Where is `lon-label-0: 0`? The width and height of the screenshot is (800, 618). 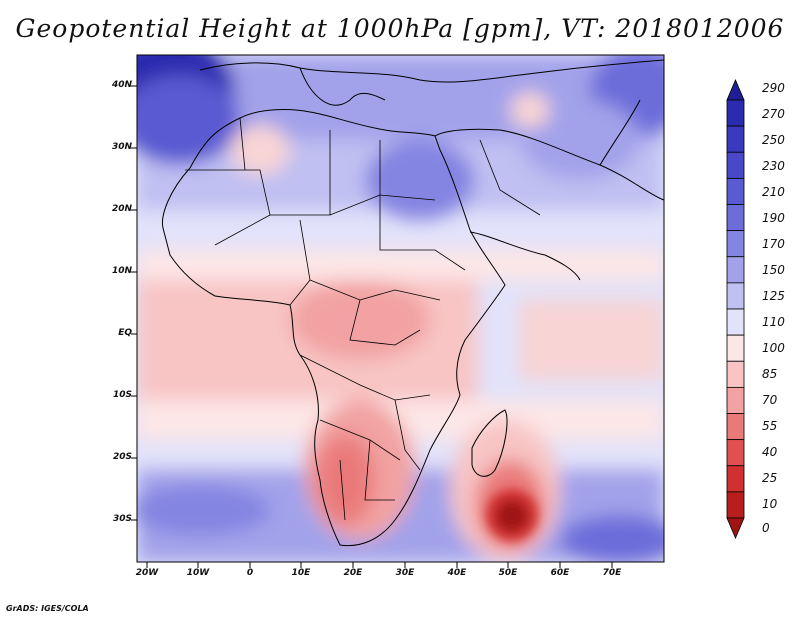
lon-label-0: 0 is located at coordinates (250, 573).